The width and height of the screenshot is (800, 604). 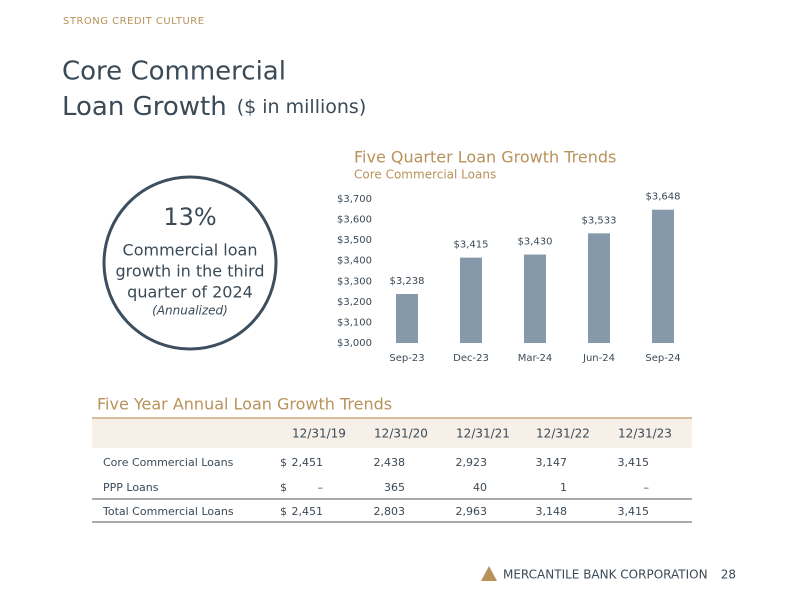 I want to click on y-tick-label: $3,000, so click(x=354, y=343).